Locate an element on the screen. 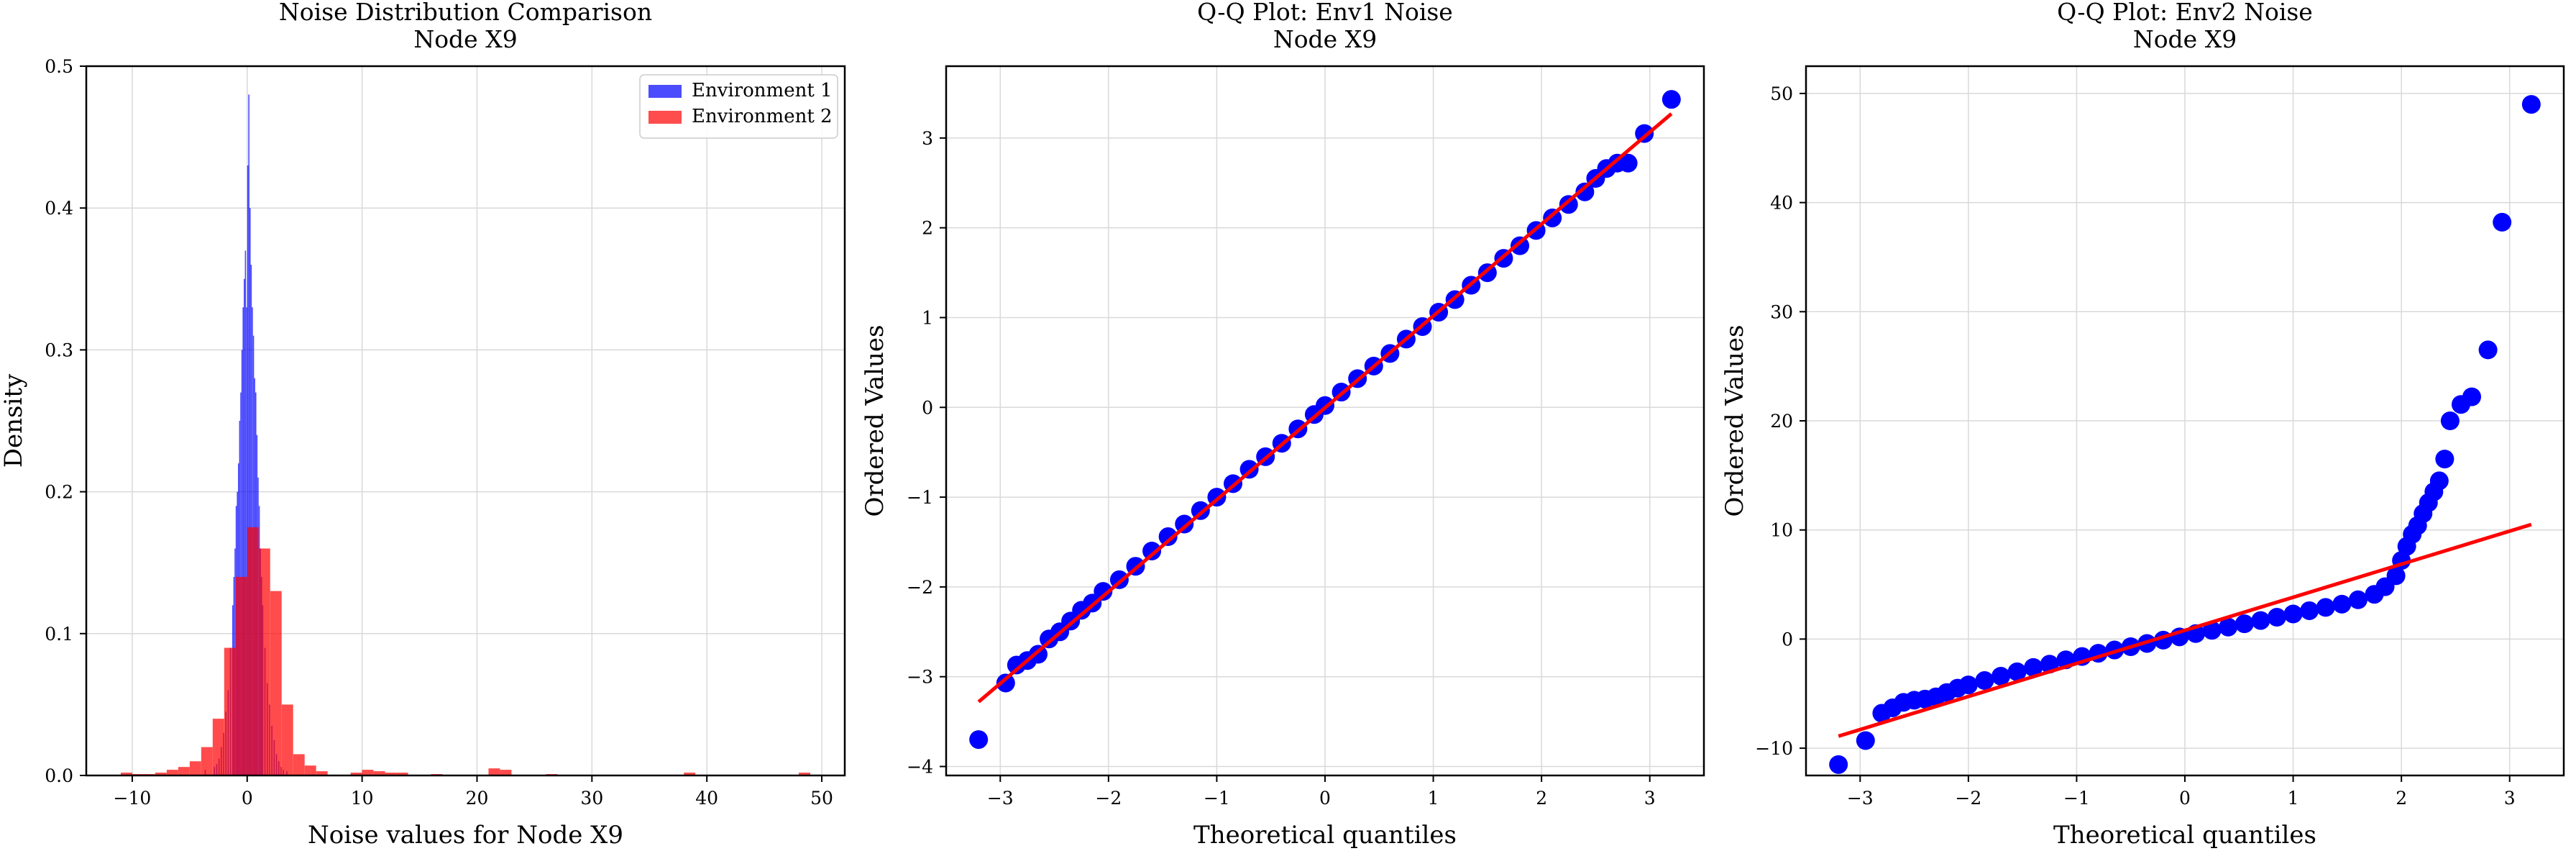 The height and width of the screenshot is (851, 2576). x-axis-label: Theoretical quantiles is located at coordinates (2184, 835).